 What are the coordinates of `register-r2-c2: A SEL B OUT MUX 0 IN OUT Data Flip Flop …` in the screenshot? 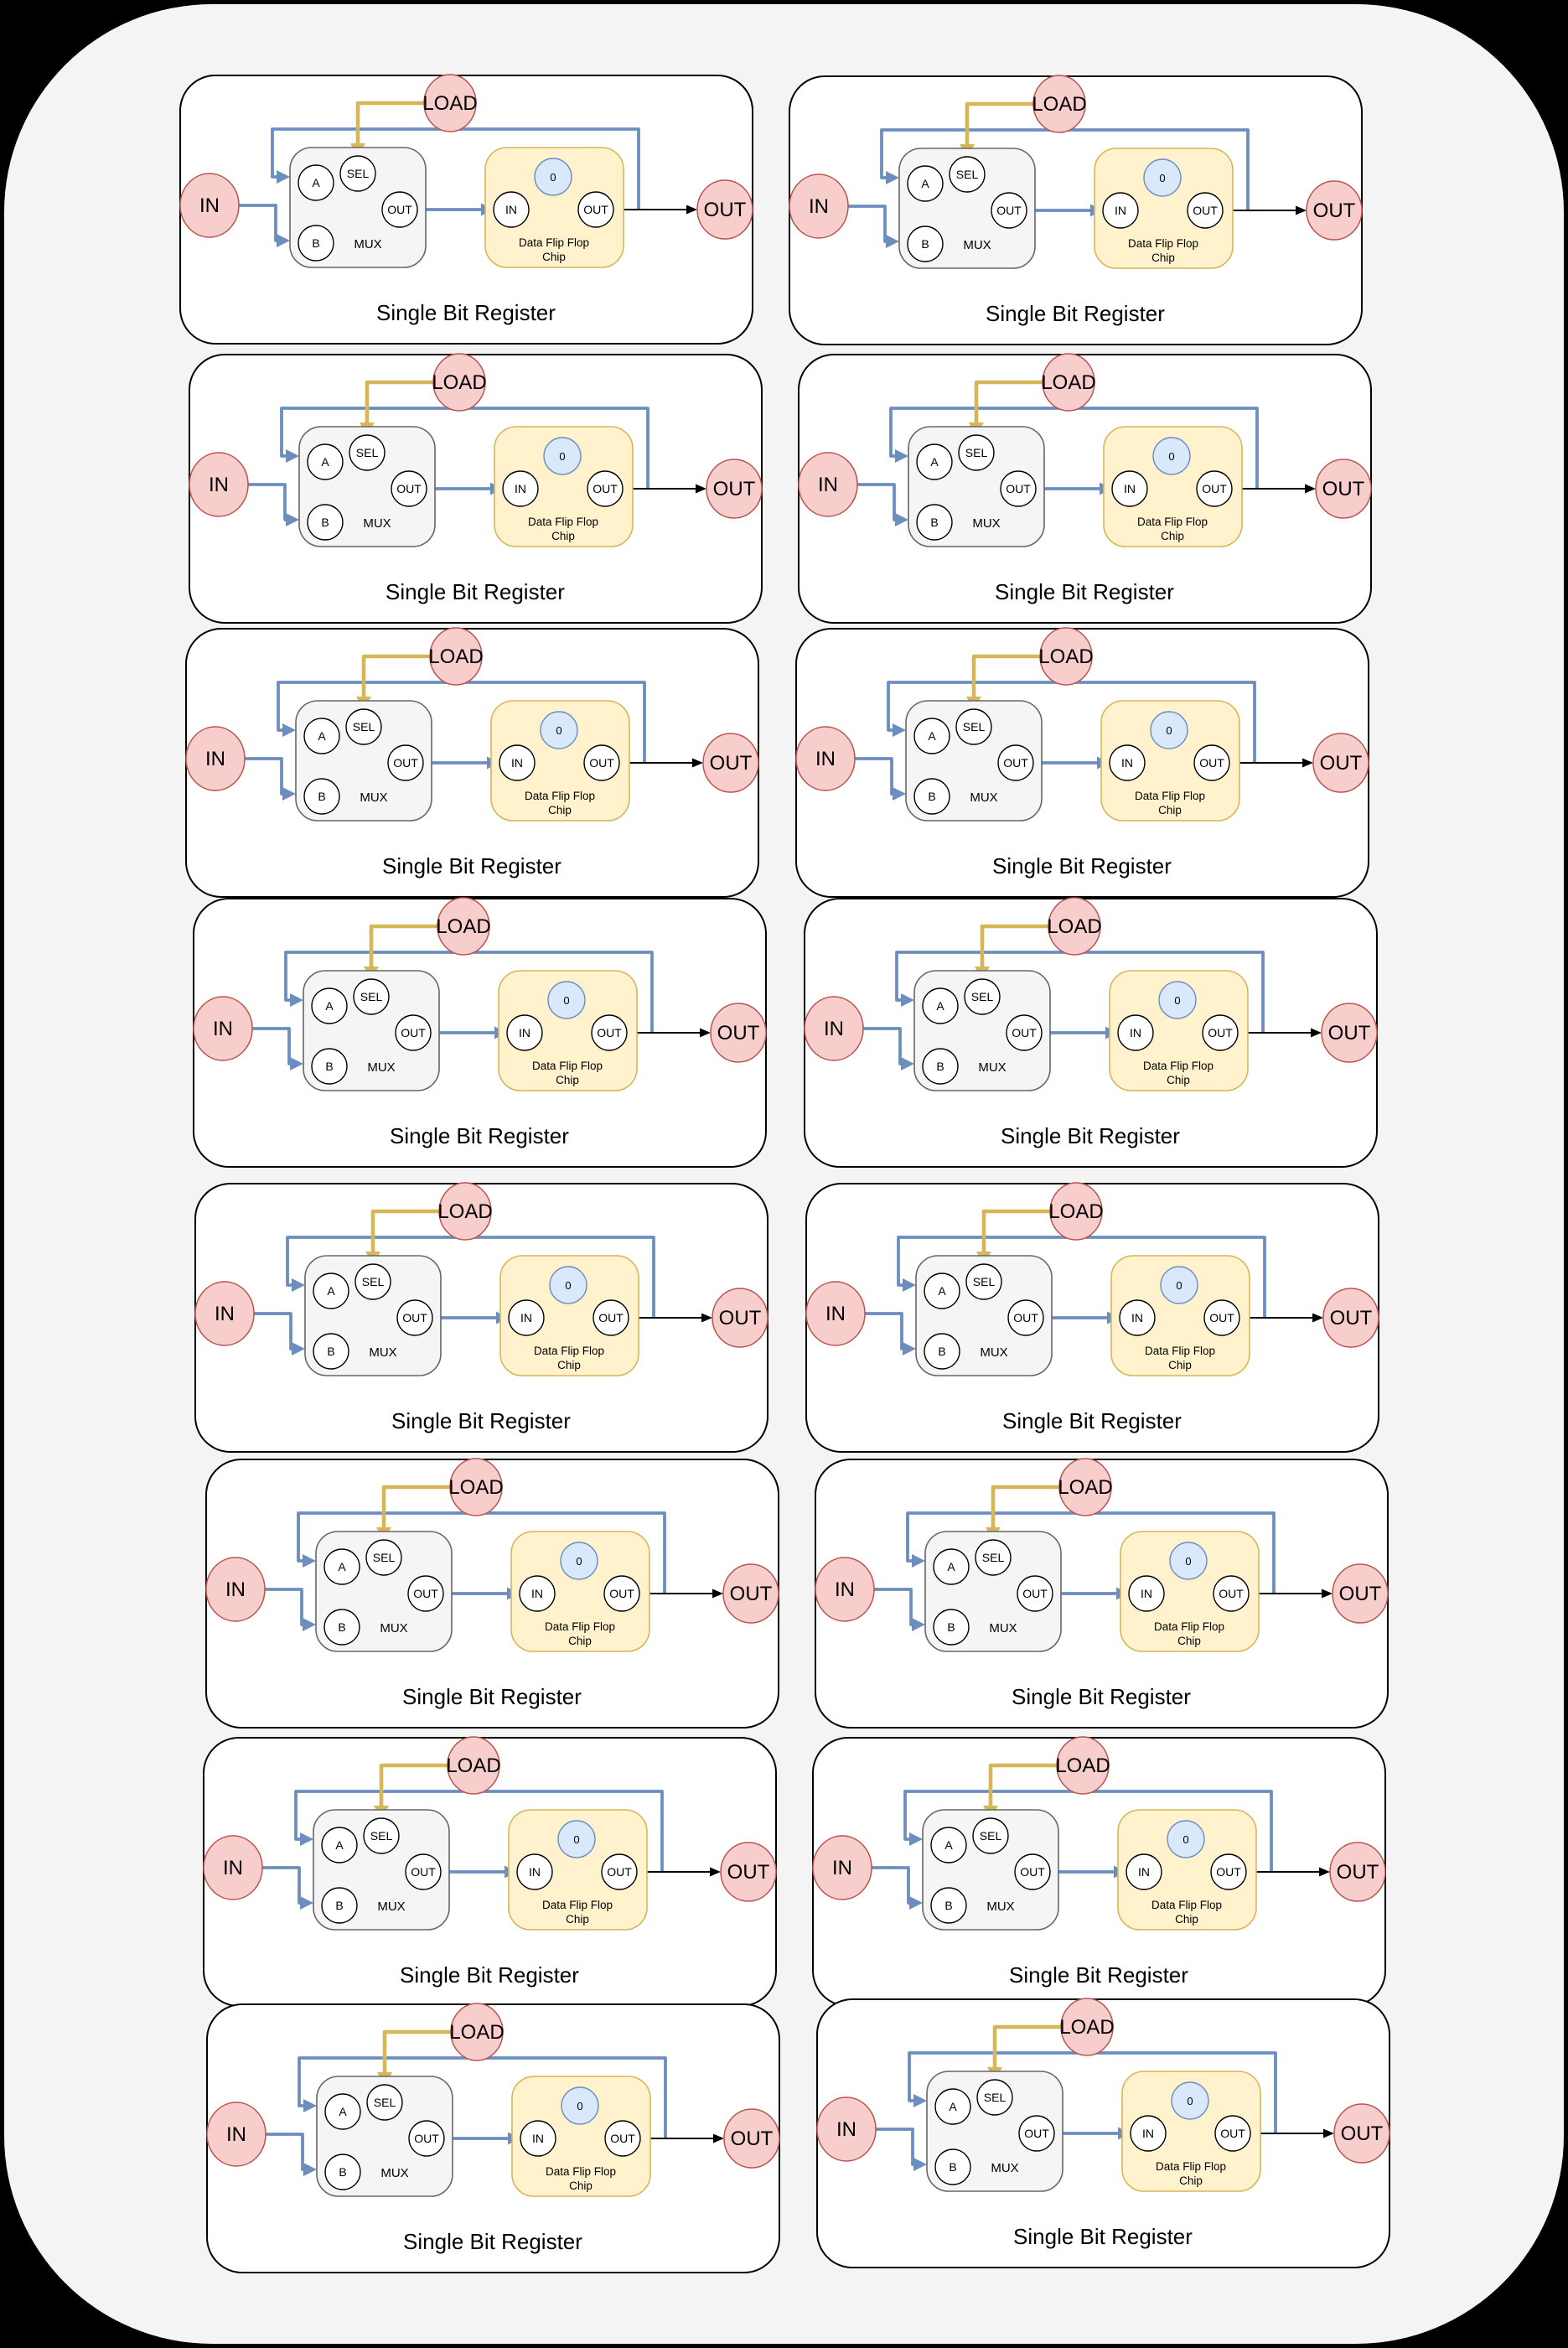 It's located at (1085, 488).